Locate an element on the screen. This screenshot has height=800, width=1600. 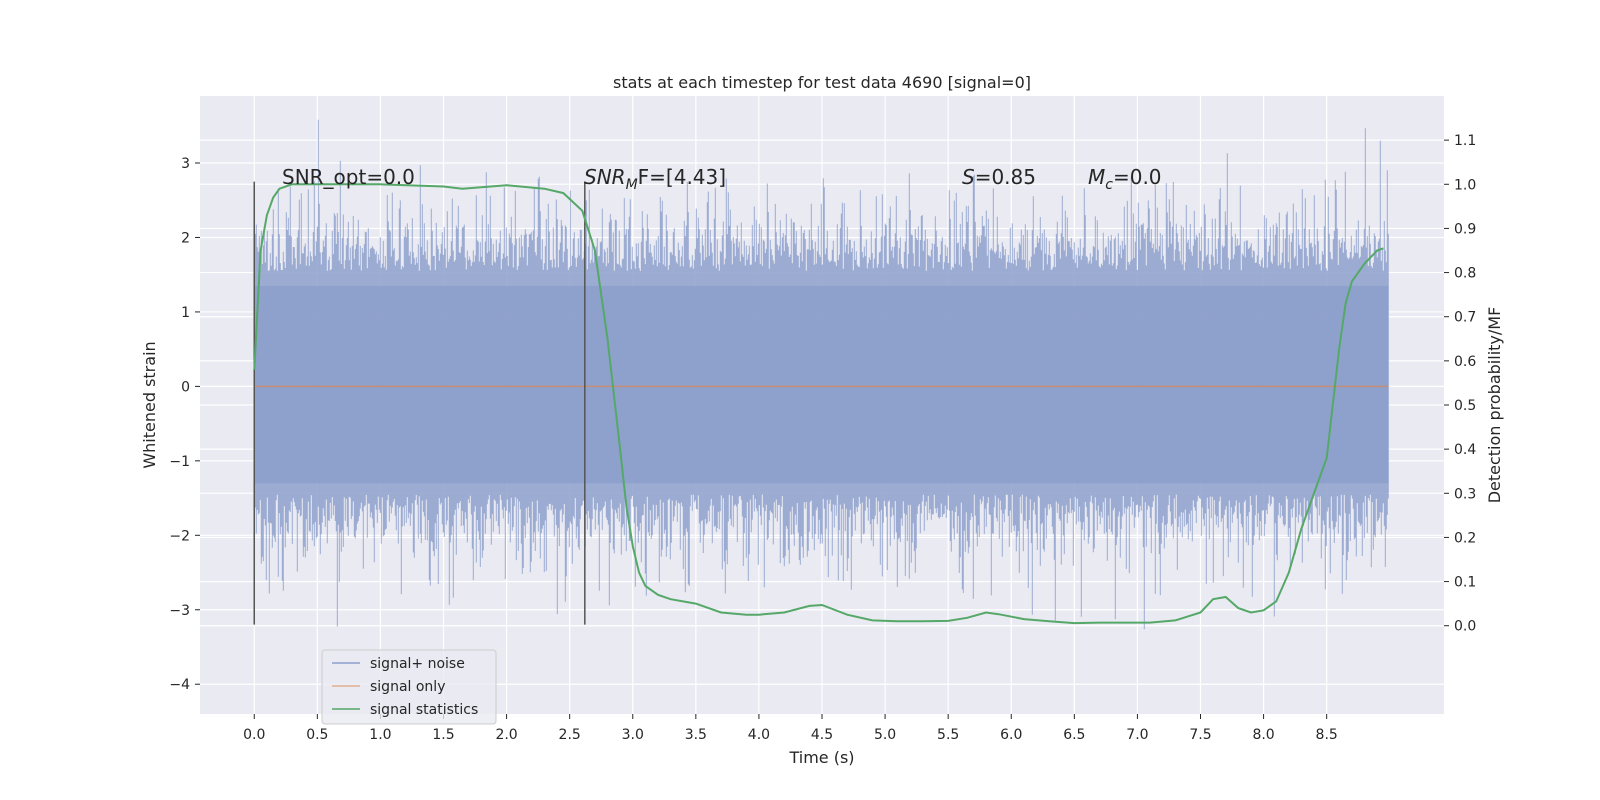
x-tick-label: 2.5 is located at coordinates (570, 735).